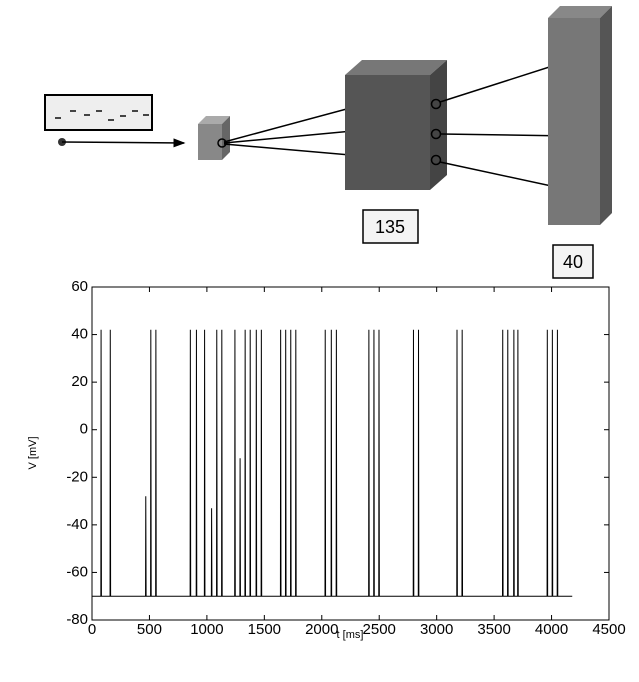 The height and width of the screenshot is (682, 639). I want to click on x-tick-label: 1000, so click(206, 629).